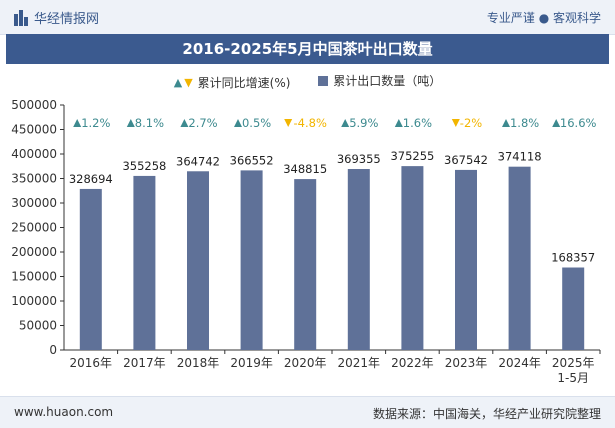  What do you see at coordinates (34, 301) in the screenshot?
I see `y-tick-label: 100000` at bounding box center [34, 301].